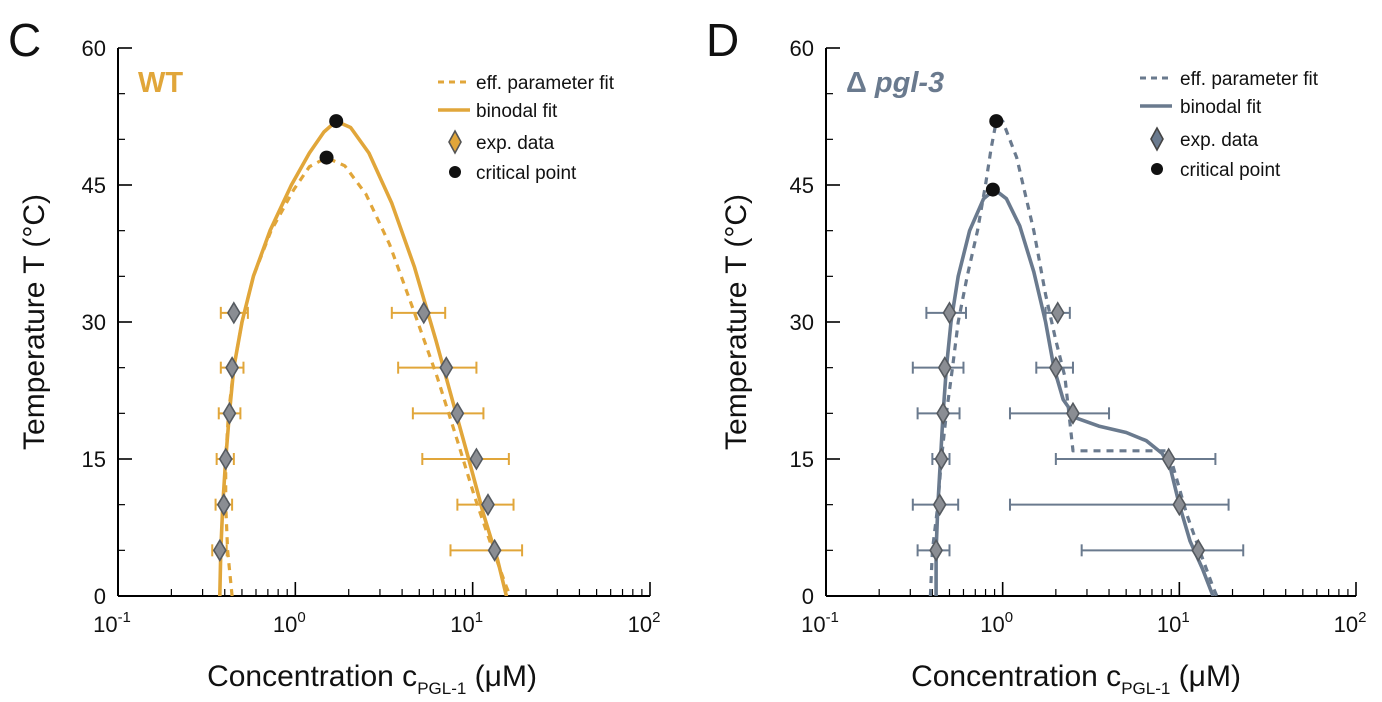  What do you see at coordinates (722, 40) in the screenshot?
I see `panel-letter-d: D` at bounding box center [722, 40].